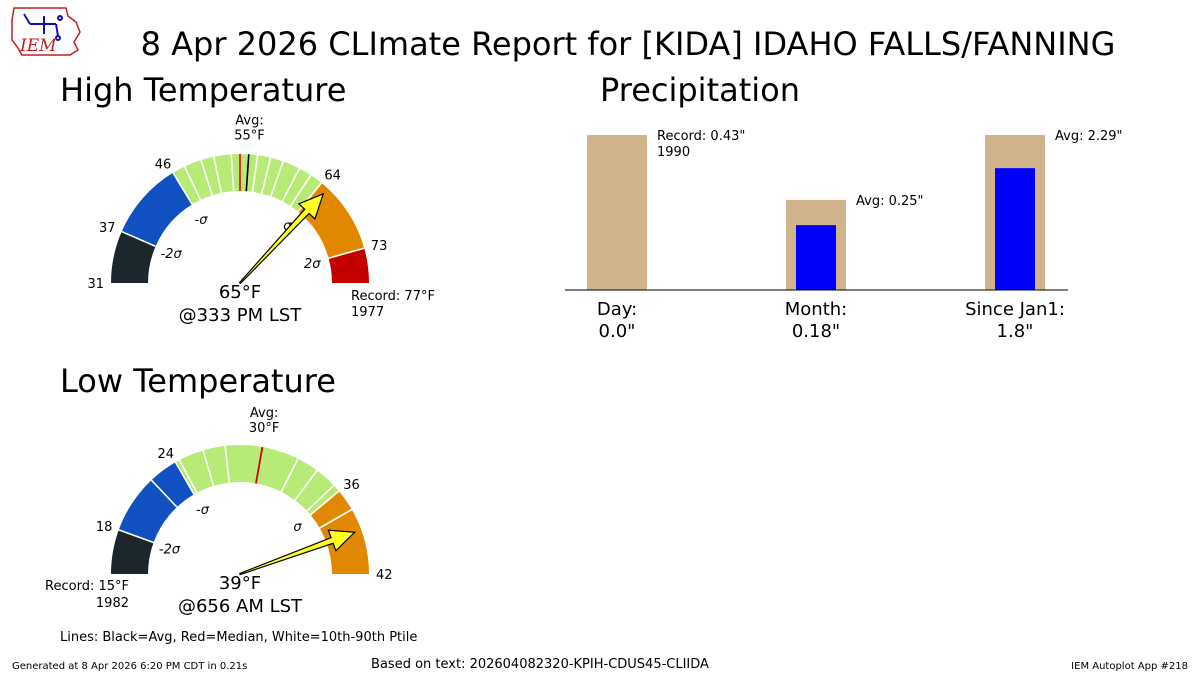 The image size is (1200, 679). I want to click on record-label: Record: 77°F 1977, so click(393, 304).